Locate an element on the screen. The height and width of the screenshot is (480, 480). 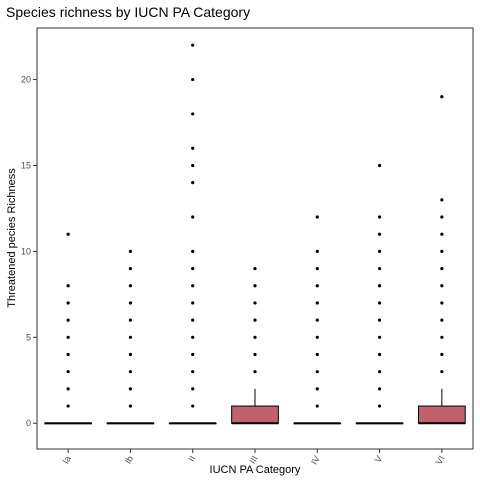
box-Ia is located at coordinates (68, 328).